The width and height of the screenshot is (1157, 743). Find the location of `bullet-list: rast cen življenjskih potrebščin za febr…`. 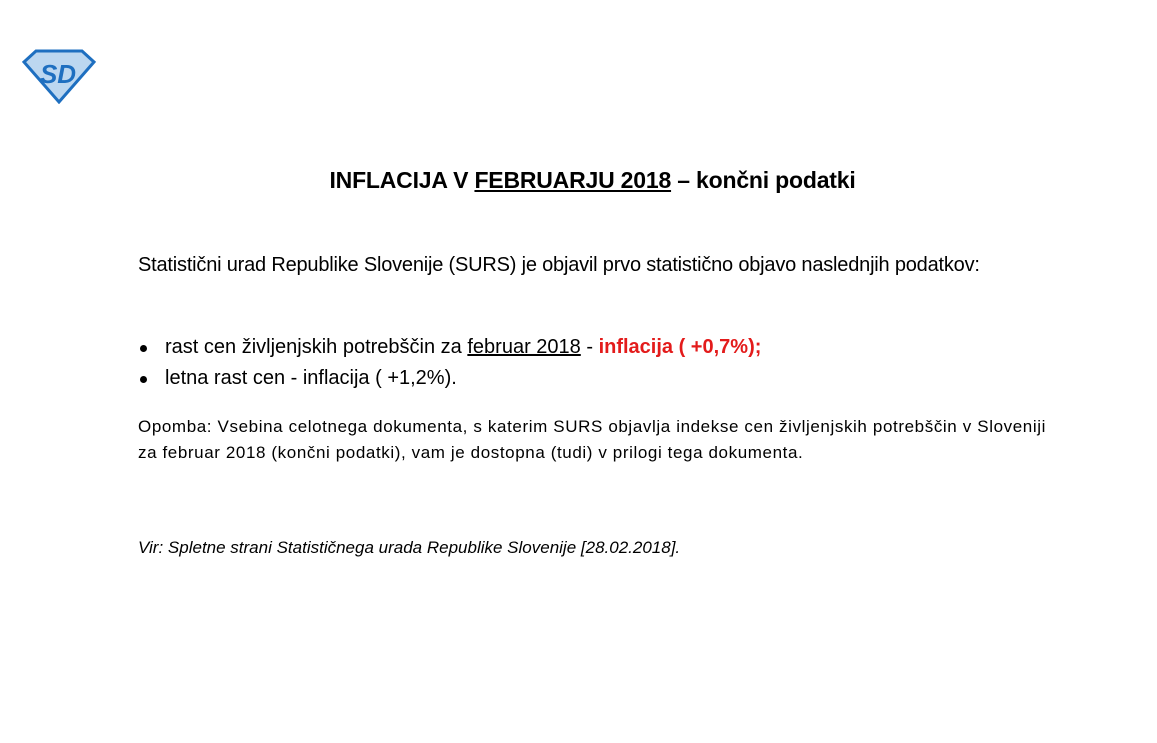

bullet-list: rast cen življenjskih potrebščin za febr… is located at coordinates (592, 363).